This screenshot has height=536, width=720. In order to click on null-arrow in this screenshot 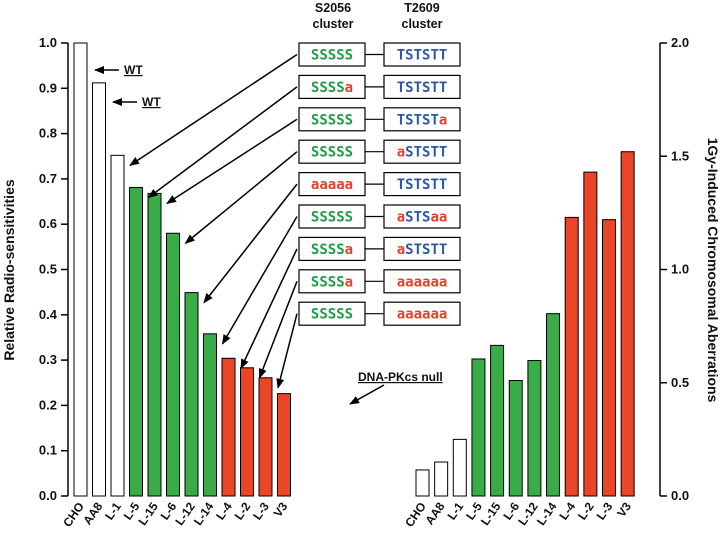, I will do `click(367, 394)`.